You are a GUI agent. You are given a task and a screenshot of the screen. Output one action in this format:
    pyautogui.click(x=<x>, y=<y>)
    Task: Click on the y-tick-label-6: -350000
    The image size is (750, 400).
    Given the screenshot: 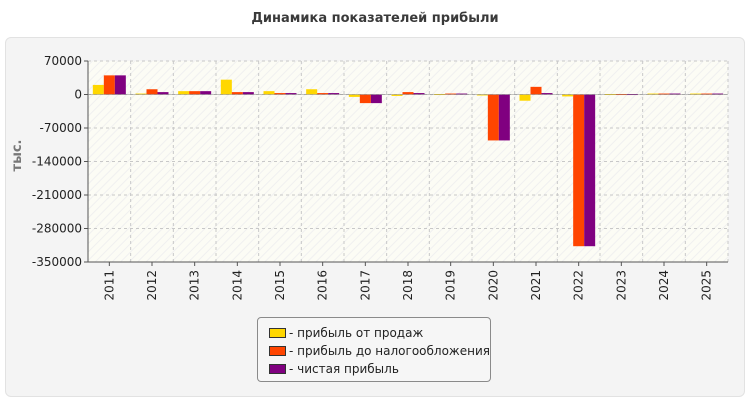 What is the action you would take?
    pyautogui.click(x=57, y=262)
    